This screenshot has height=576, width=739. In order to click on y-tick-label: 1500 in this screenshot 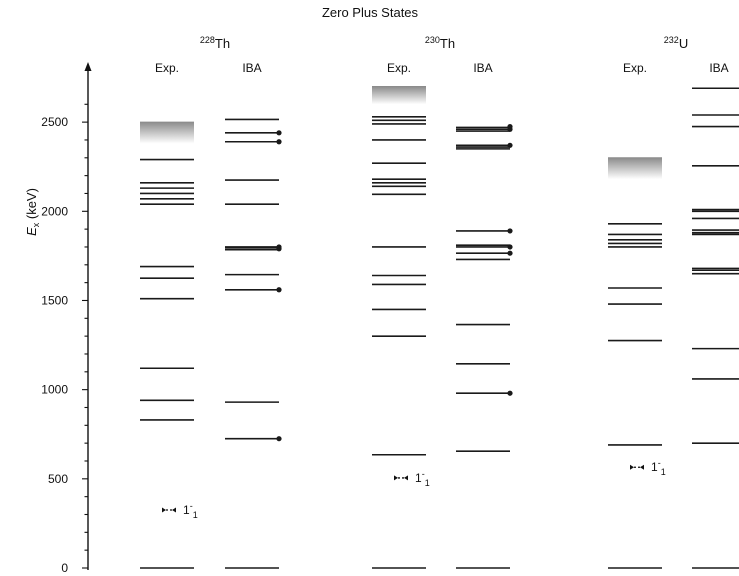, I will do `click(54, 300)`.